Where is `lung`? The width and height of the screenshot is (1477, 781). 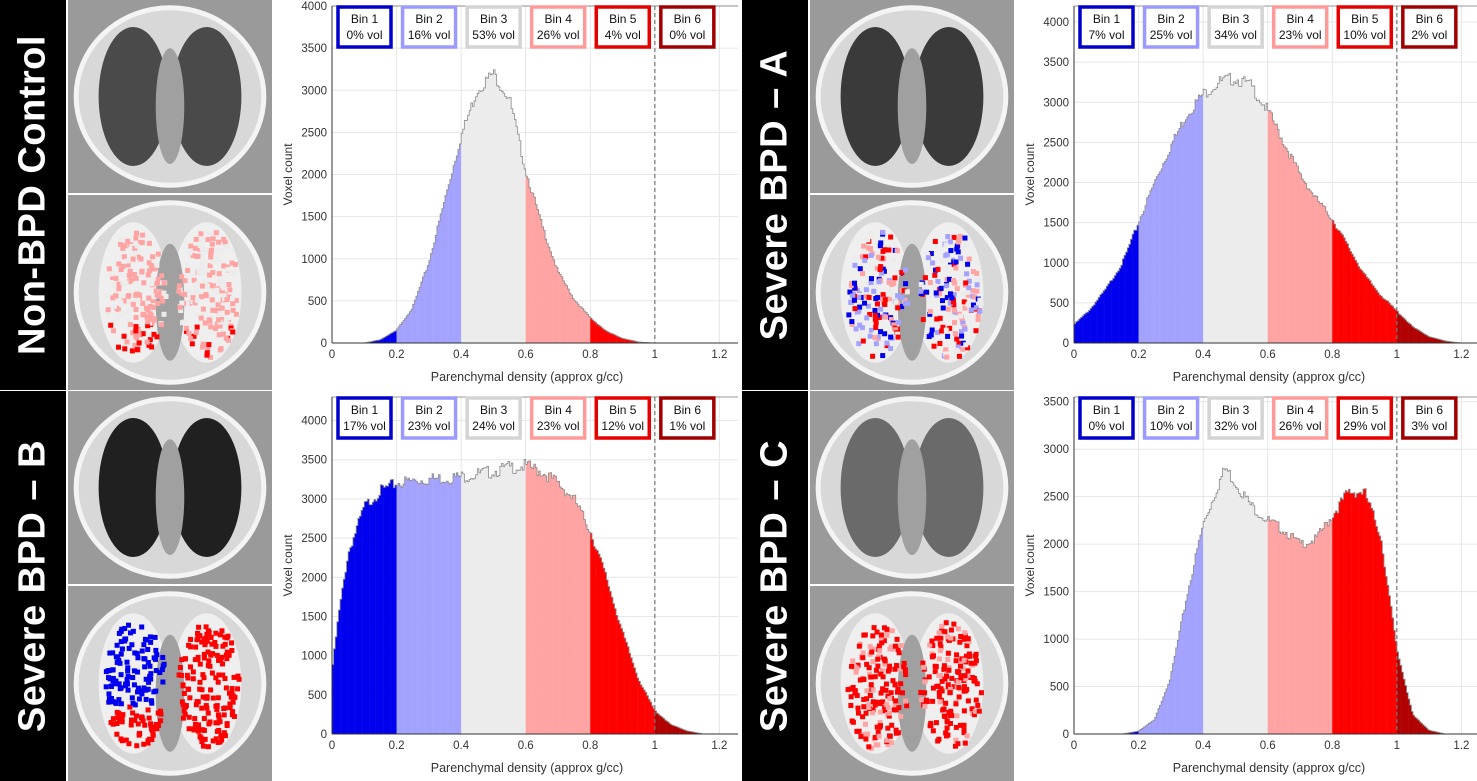 lung is located at coordinates (949, 487).